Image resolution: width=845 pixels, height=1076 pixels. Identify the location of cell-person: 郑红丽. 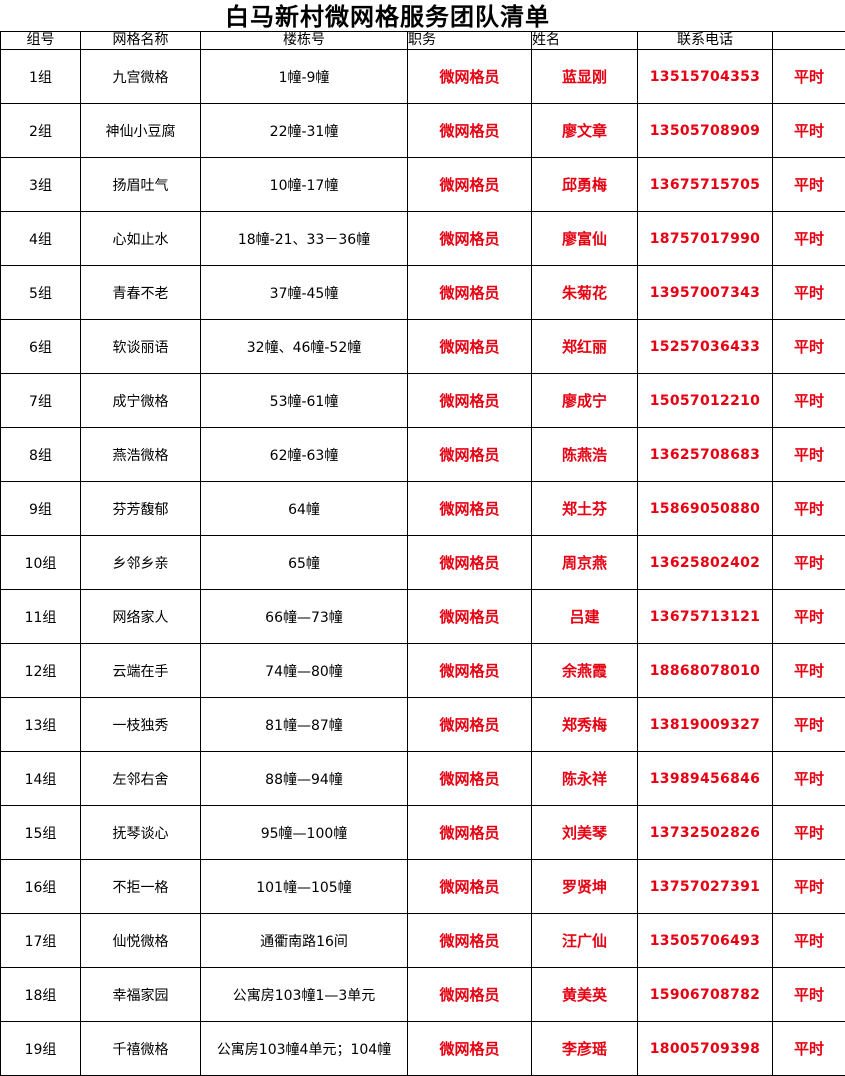
(585, 347).